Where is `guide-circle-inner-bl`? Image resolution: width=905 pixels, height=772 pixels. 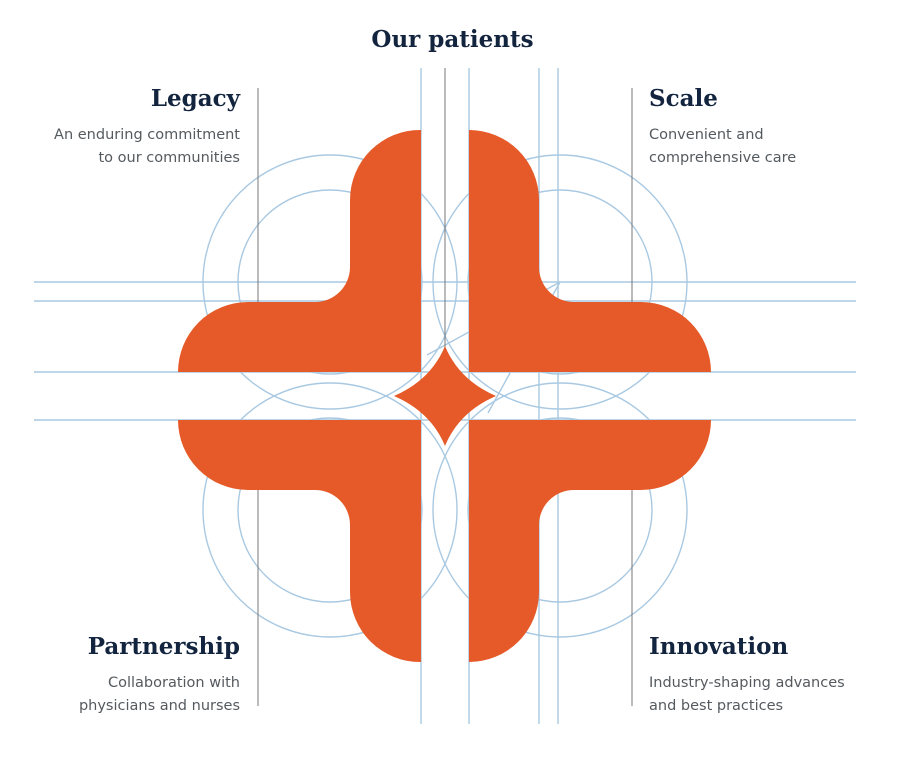
guide-circle-inner-bl is located at coordinates (330, 510).